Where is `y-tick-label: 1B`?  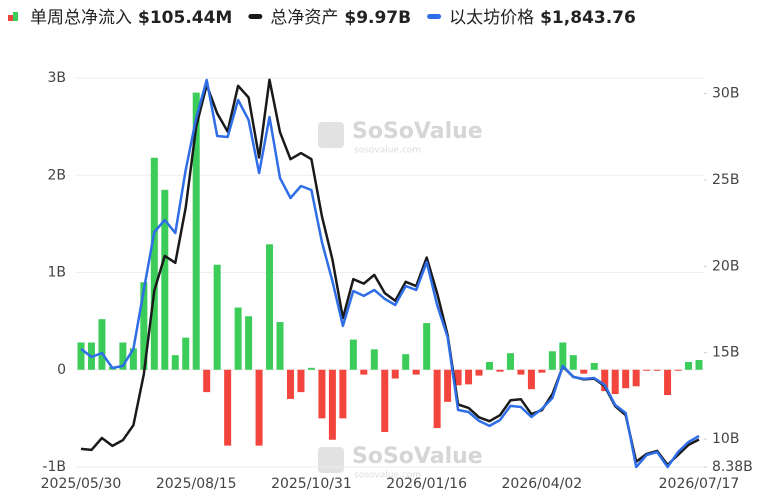
y-tick-label: 1B is located at coordinates (56, 273).